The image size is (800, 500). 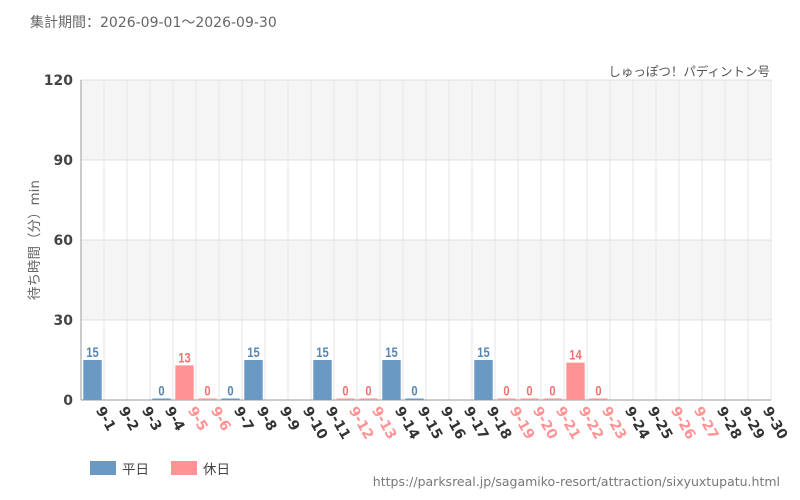 What do you see at coordinates (128, 419) in the screenshot?
I see `x-tick-label-9-2: 9-2` at bounding box center [128, 419].